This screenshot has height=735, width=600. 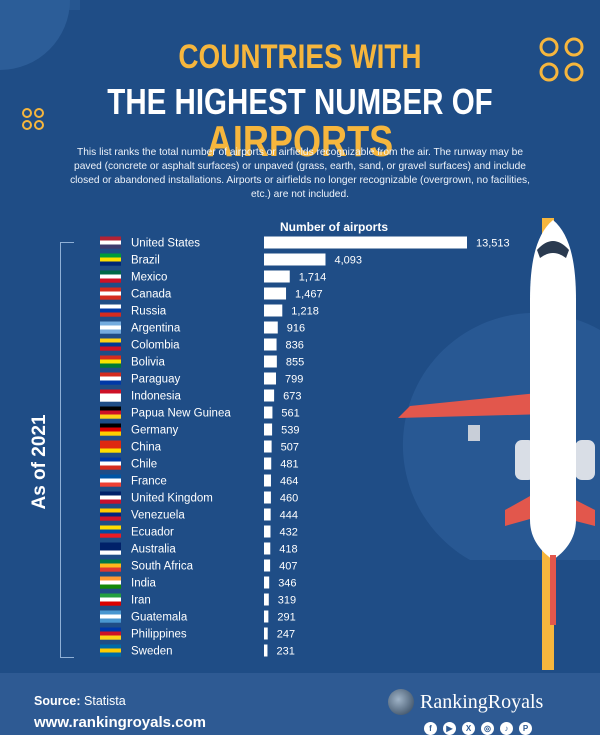 What do you see at coordinates (141, 601) in the screenshot?
I see `category-label: Iran` at bounding box center [141, 601].